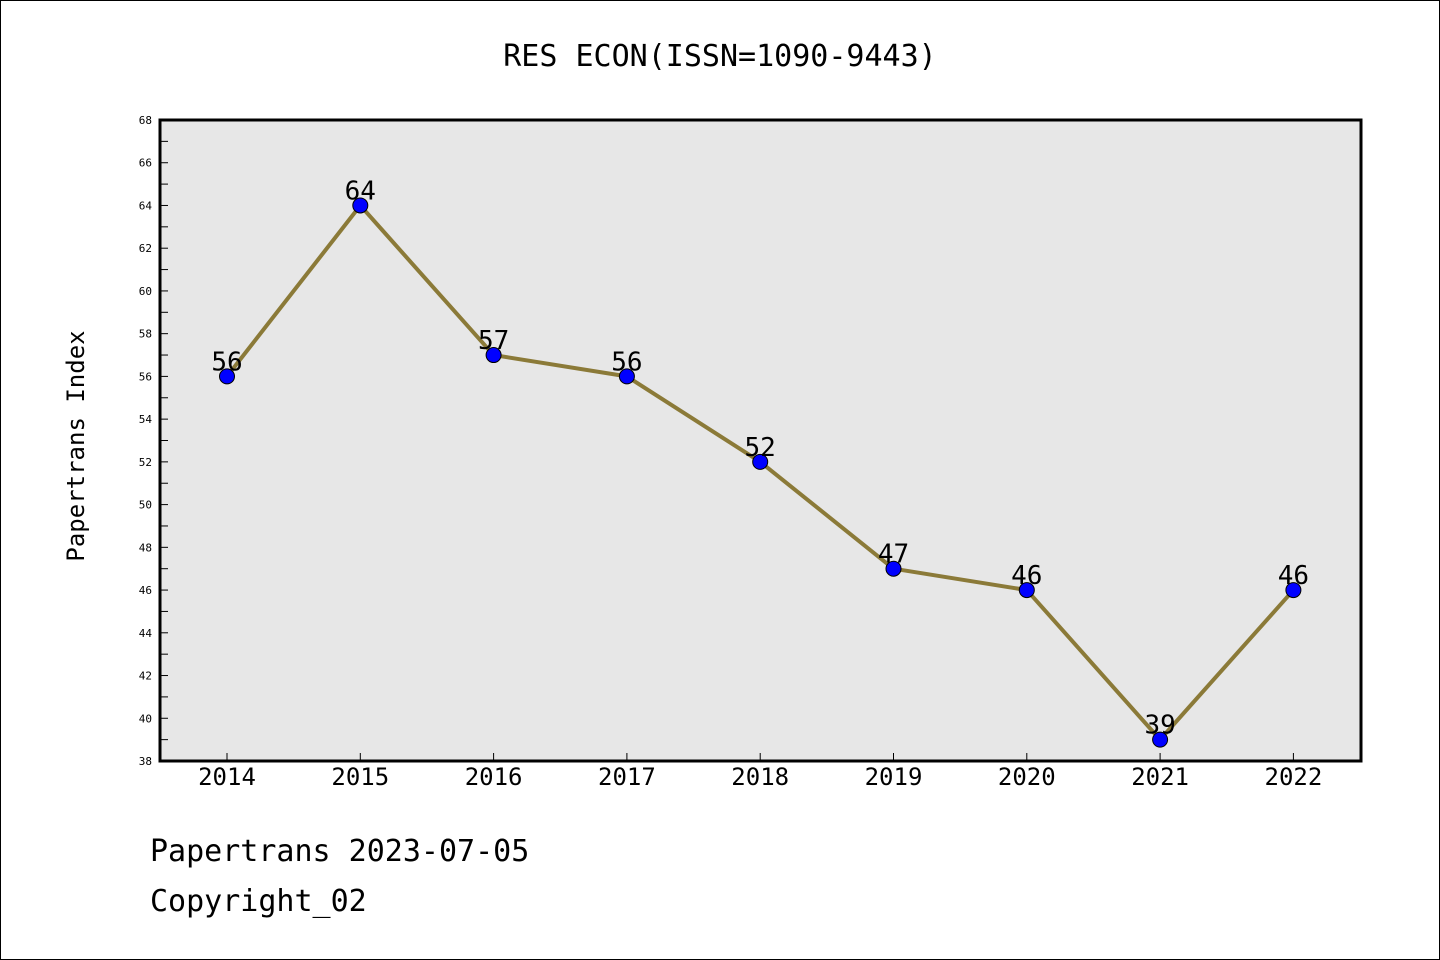  What do you see at coordinates (145, 163) in the screenshot?
I see `y-tick-label: 66` at bounding box center [145, 163].